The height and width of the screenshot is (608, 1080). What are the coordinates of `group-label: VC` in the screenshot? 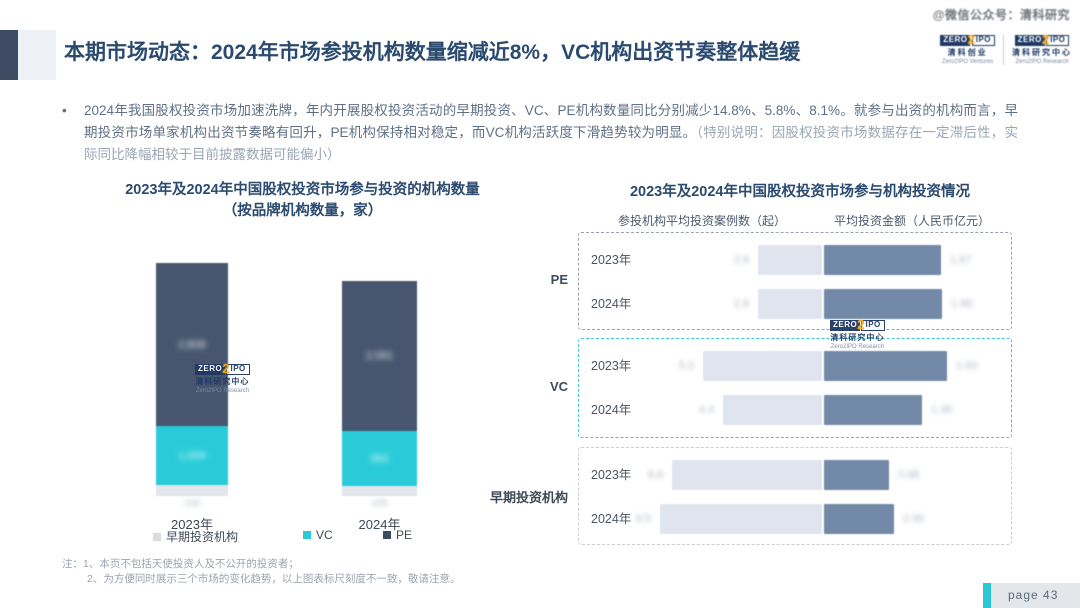 It's located at (558, 386).